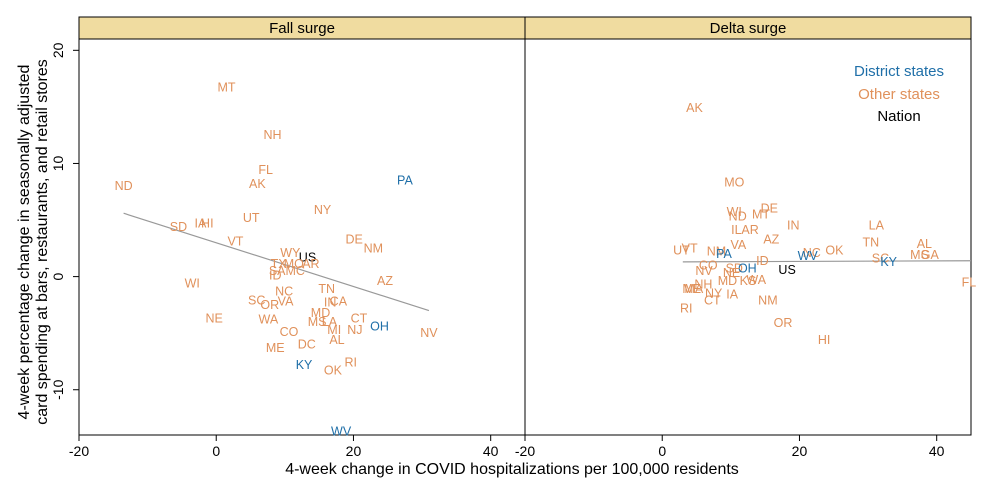 Image resolution: width=991 pixels, height=496 pixels. What do you see at coordinates (307, 344) in the screenshot?
I see `point-label-dc: DC` at bounding box center [307, 344].